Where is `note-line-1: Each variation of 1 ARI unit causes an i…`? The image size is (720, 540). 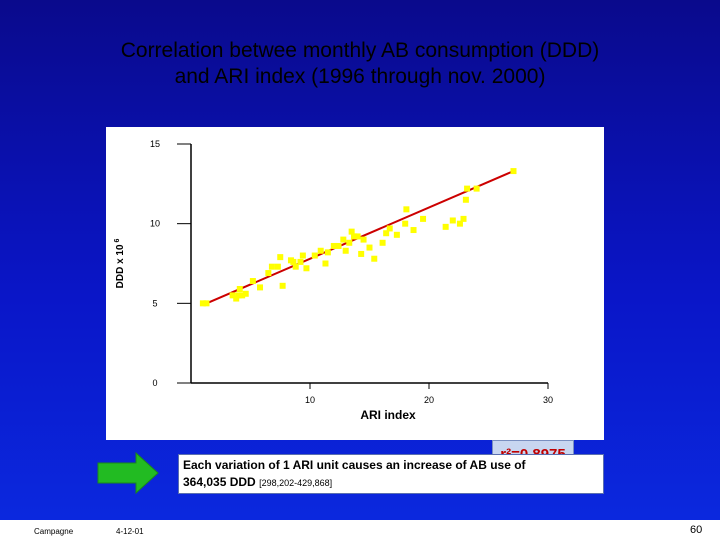
note-line-1: Each variation of 1 ARI unit causes an i… is located at coordinates (354, 465).